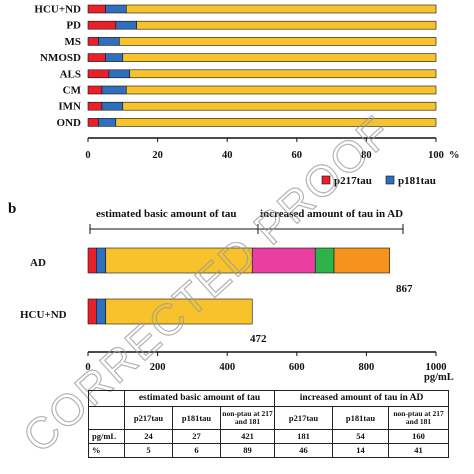 Image resolution: width=474 pixels, height=474 pixels. I want to click on category-label-imn: IMN, so click(69, 107).